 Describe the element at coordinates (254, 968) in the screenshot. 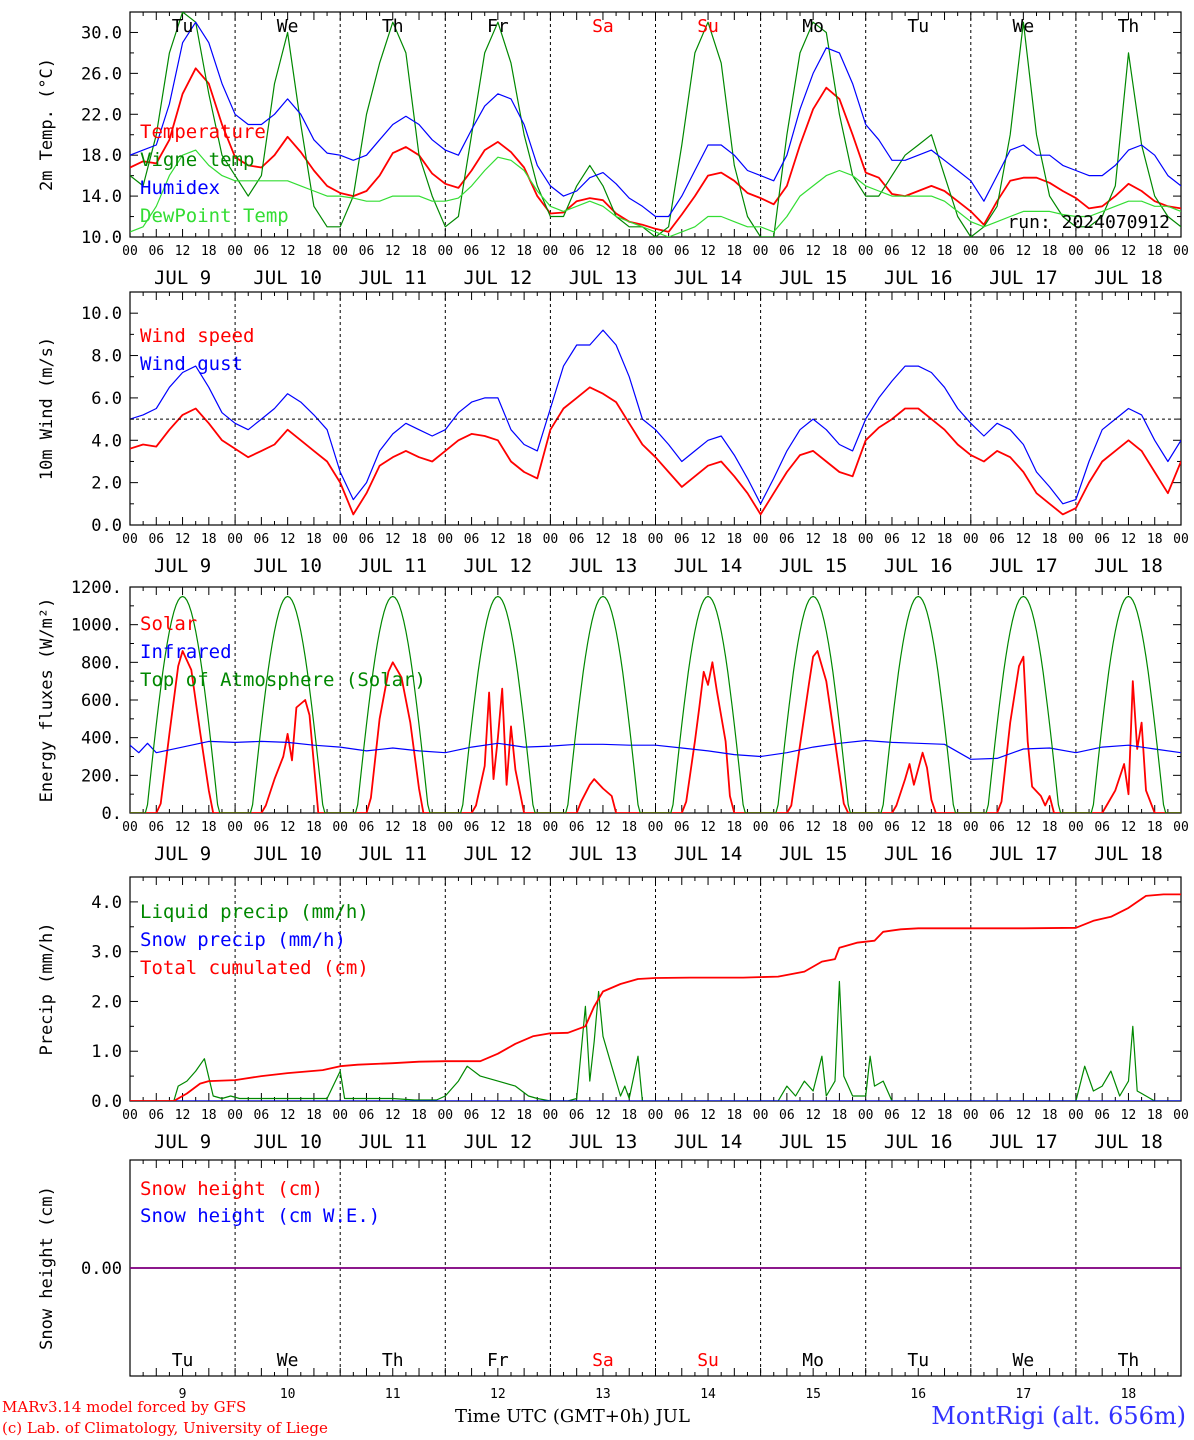

I see `legend-entry: Total cumulated (cm)` at that location.